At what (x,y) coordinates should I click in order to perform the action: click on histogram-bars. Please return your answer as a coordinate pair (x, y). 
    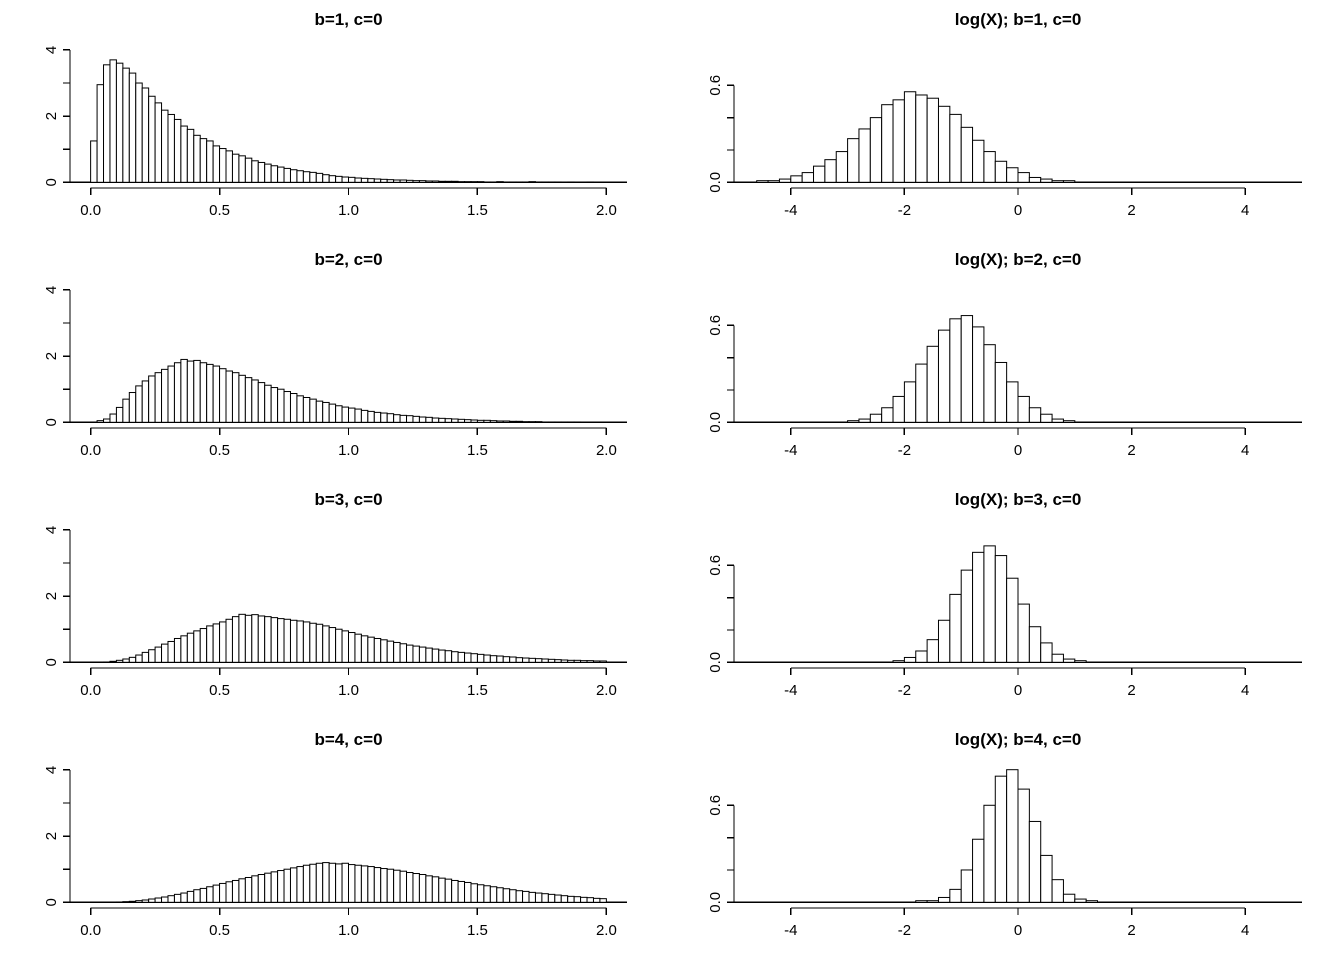
    Looking at the image, I should click on (355, 638).